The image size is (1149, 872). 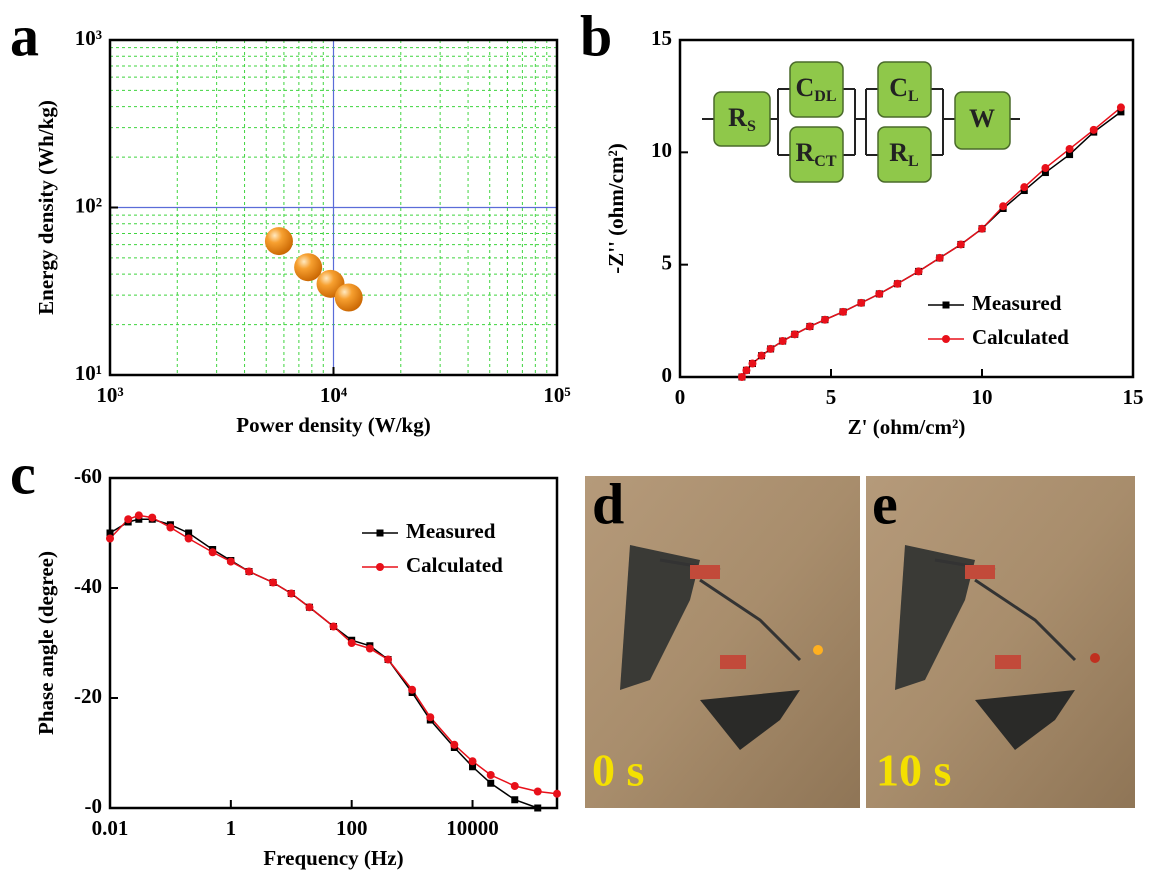 I want to click on photo-caption: 0 s, so click(x=618, y=770).